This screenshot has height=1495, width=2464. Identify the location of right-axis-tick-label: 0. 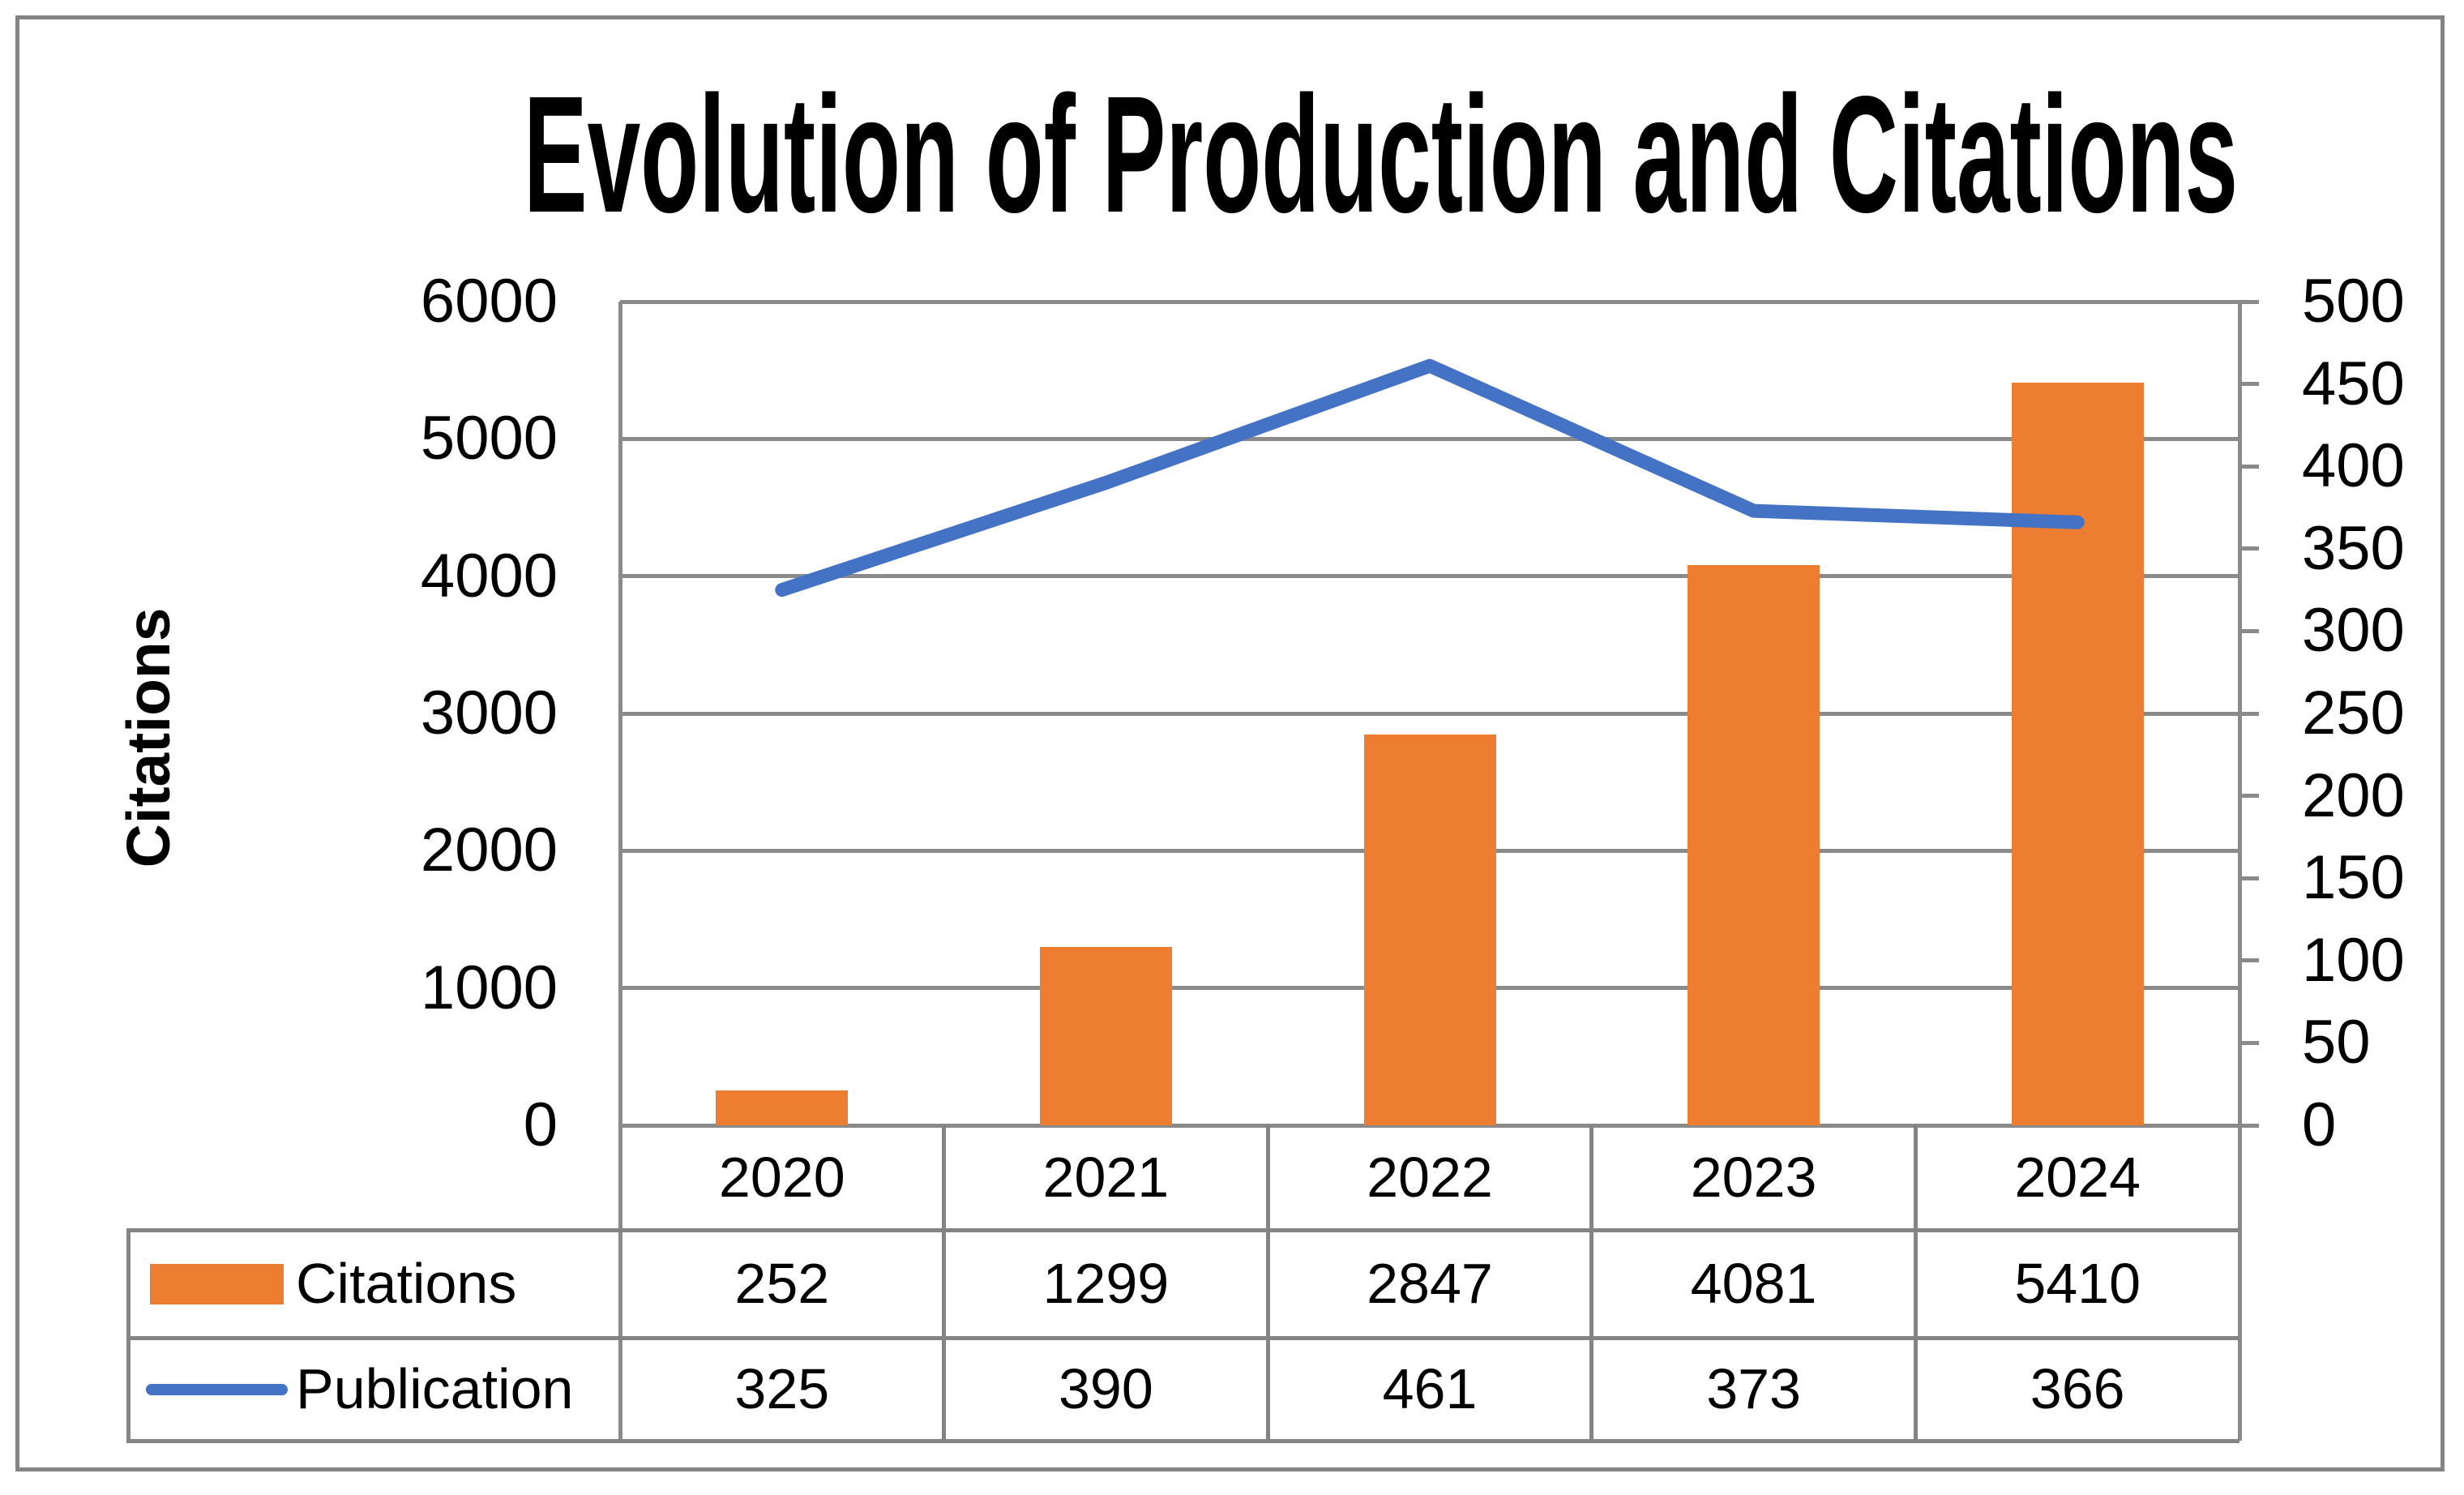
(2319, 1124).